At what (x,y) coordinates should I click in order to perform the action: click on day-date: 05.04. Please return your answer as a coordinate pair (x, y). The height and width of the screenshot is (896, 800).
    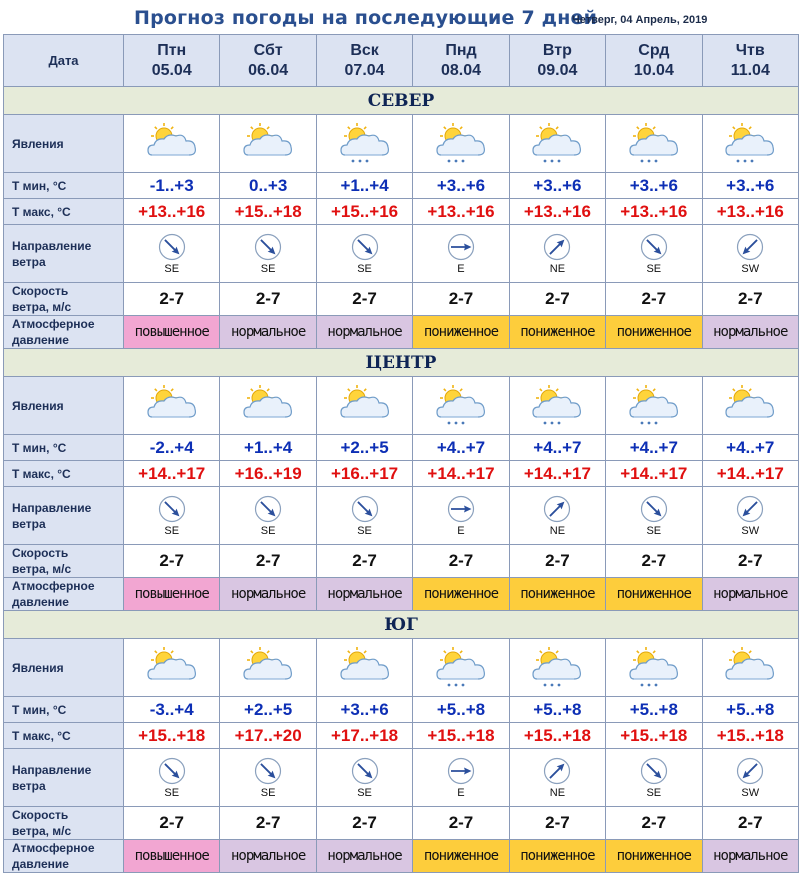
    Looking at the image, I should click on (171, 70).